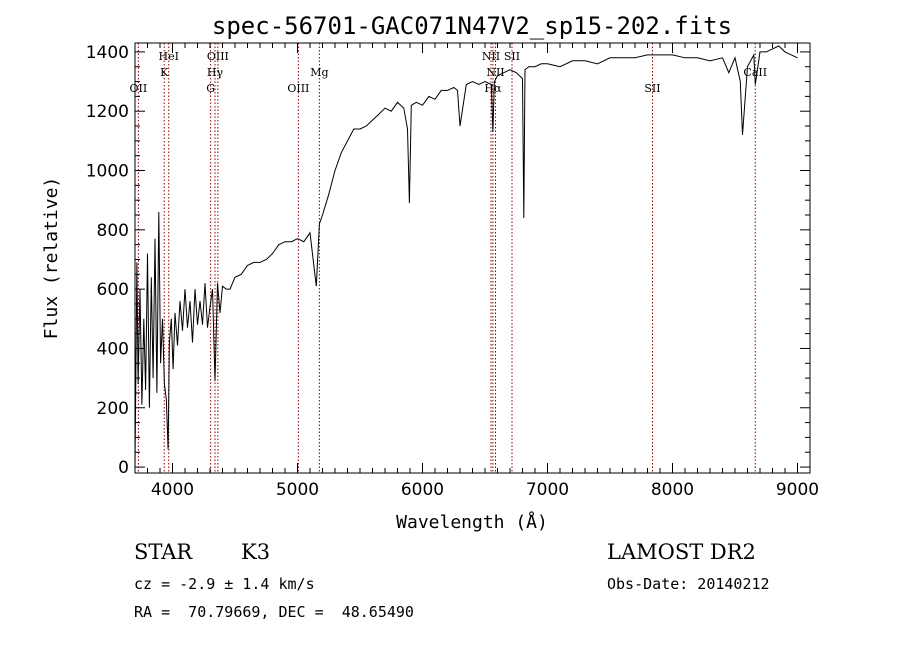 This screenshot has height=649, width=900. I want to click on line-label: Hγ, so click(215, 72).